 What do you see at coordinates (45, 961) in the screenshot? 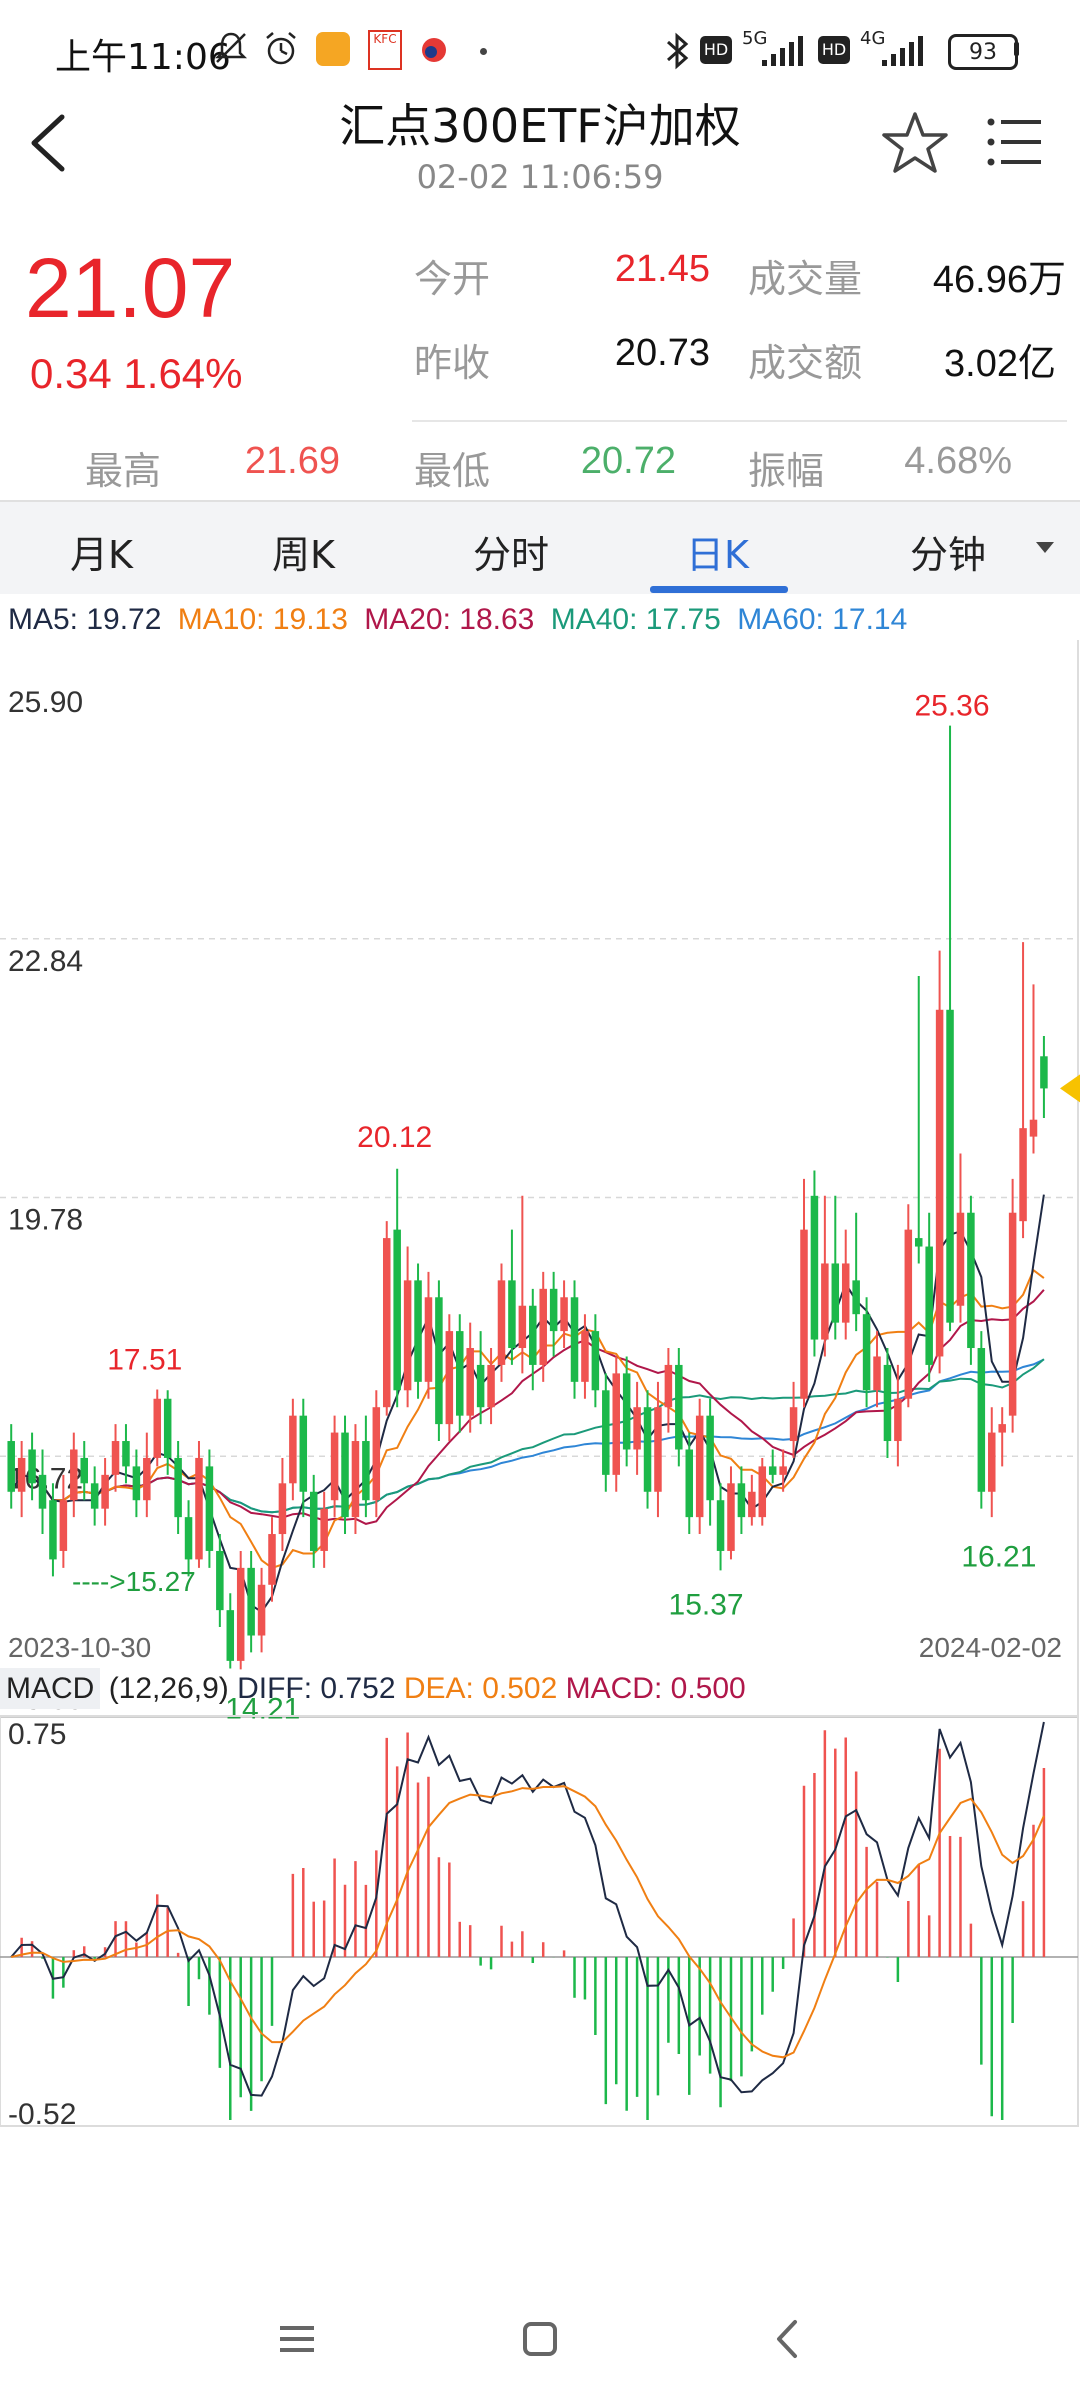
I see `y-tick-label: 22.84` at bounding box center [45, 961].